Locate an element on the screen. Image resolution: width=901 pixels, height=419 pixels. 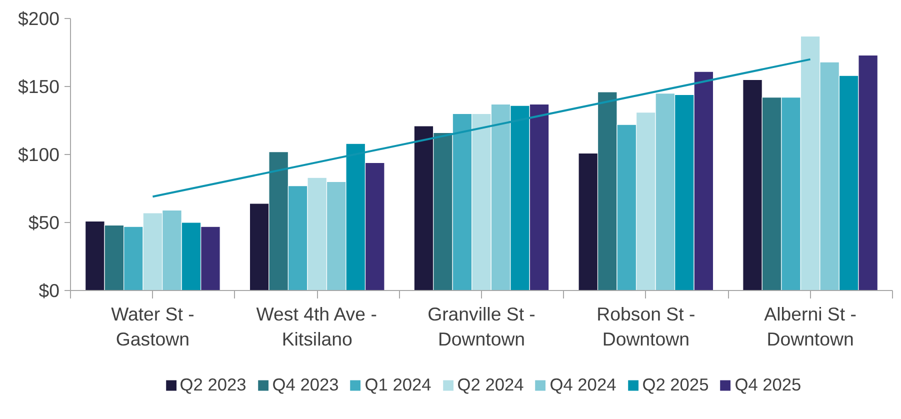
y-tick-label: $150 is located at coordinates (39, 86).